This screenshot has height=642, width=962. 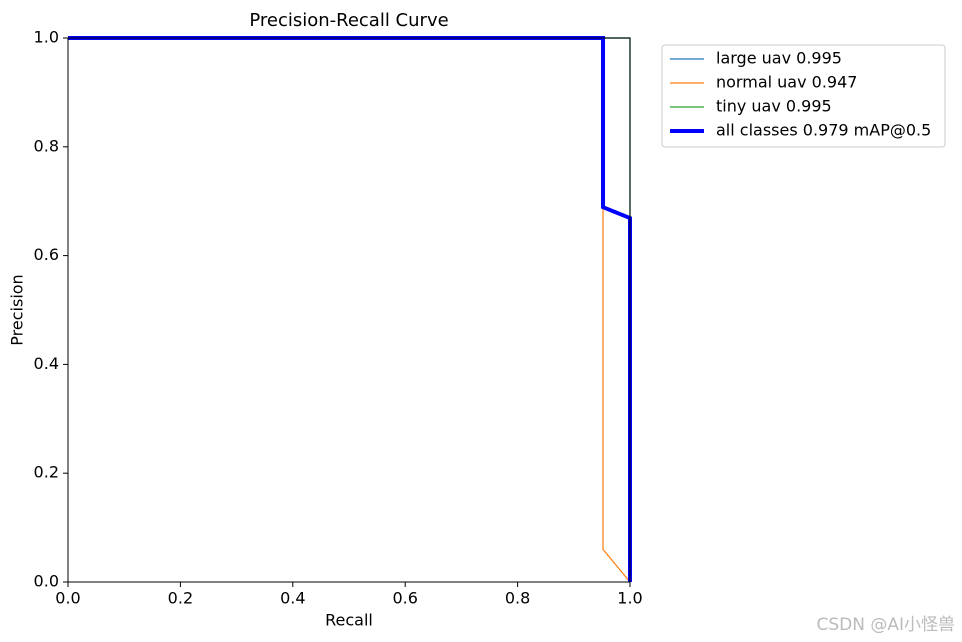 What do you see at coordinates (786, 82) in the screenshot?
I see `legend-label: normal uav 0.947` at bounding box center [786, 82].